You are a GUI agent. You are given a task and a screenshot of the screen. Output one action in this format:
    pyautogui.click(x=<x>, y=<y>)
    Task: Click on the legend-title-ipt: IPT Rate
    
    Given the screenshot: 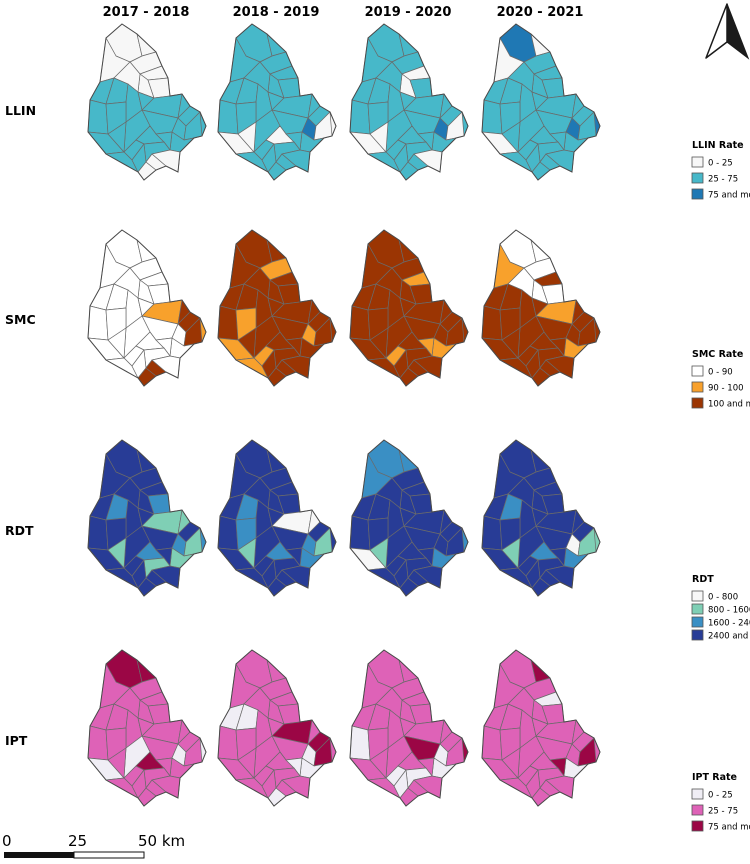 What is the action you would take?
    pyautogui.click(x=714, y=777)
    